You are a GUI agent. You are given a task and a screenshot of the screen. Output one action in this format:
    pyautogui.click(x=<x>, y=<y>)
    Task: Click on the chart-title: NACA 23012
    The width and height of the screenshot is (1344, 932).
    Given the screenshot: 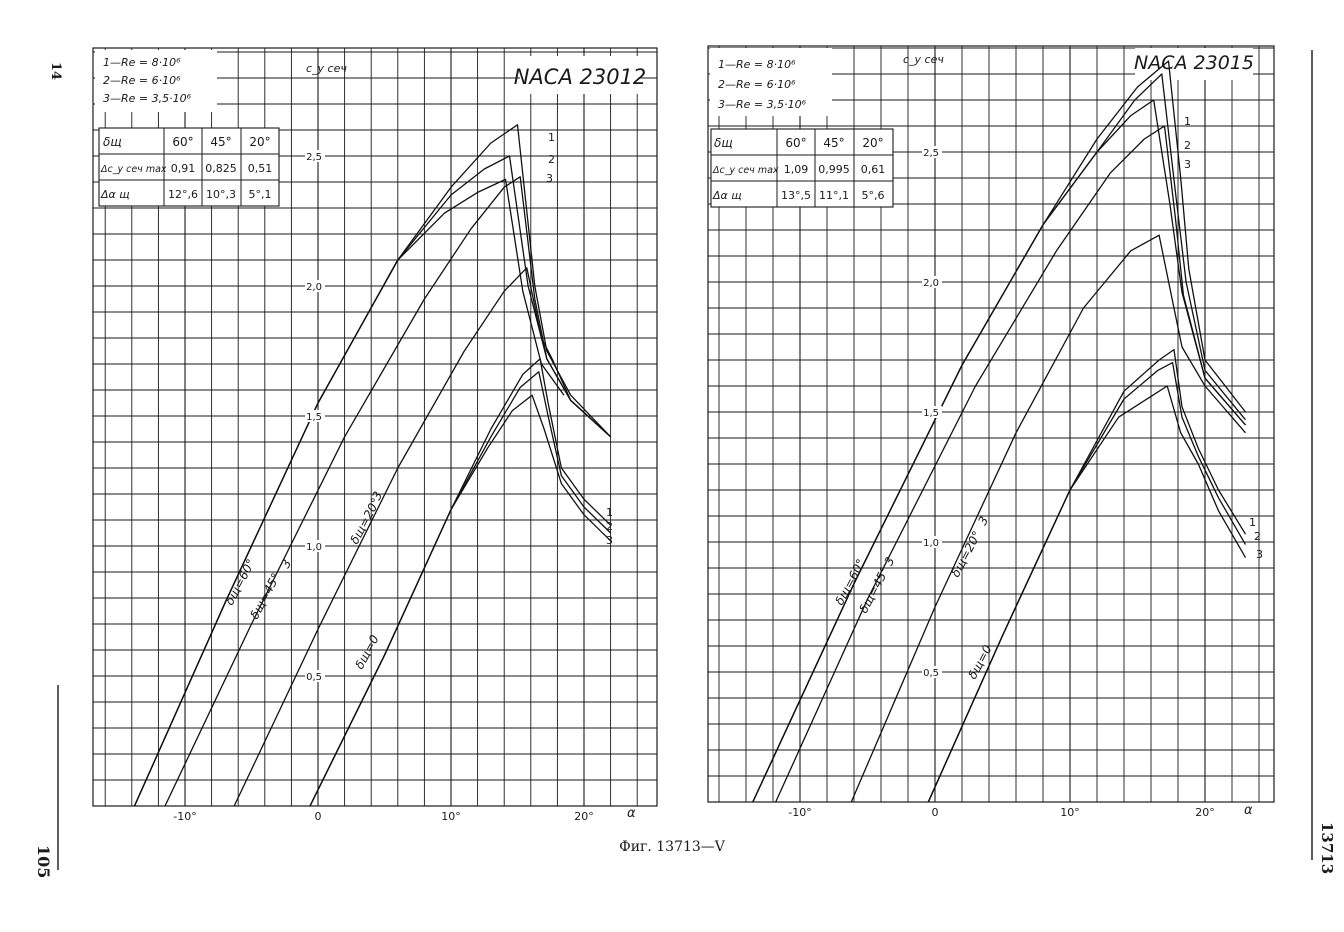 What is the action you would take?
    pyautogui.click(x=580, y=77)
    